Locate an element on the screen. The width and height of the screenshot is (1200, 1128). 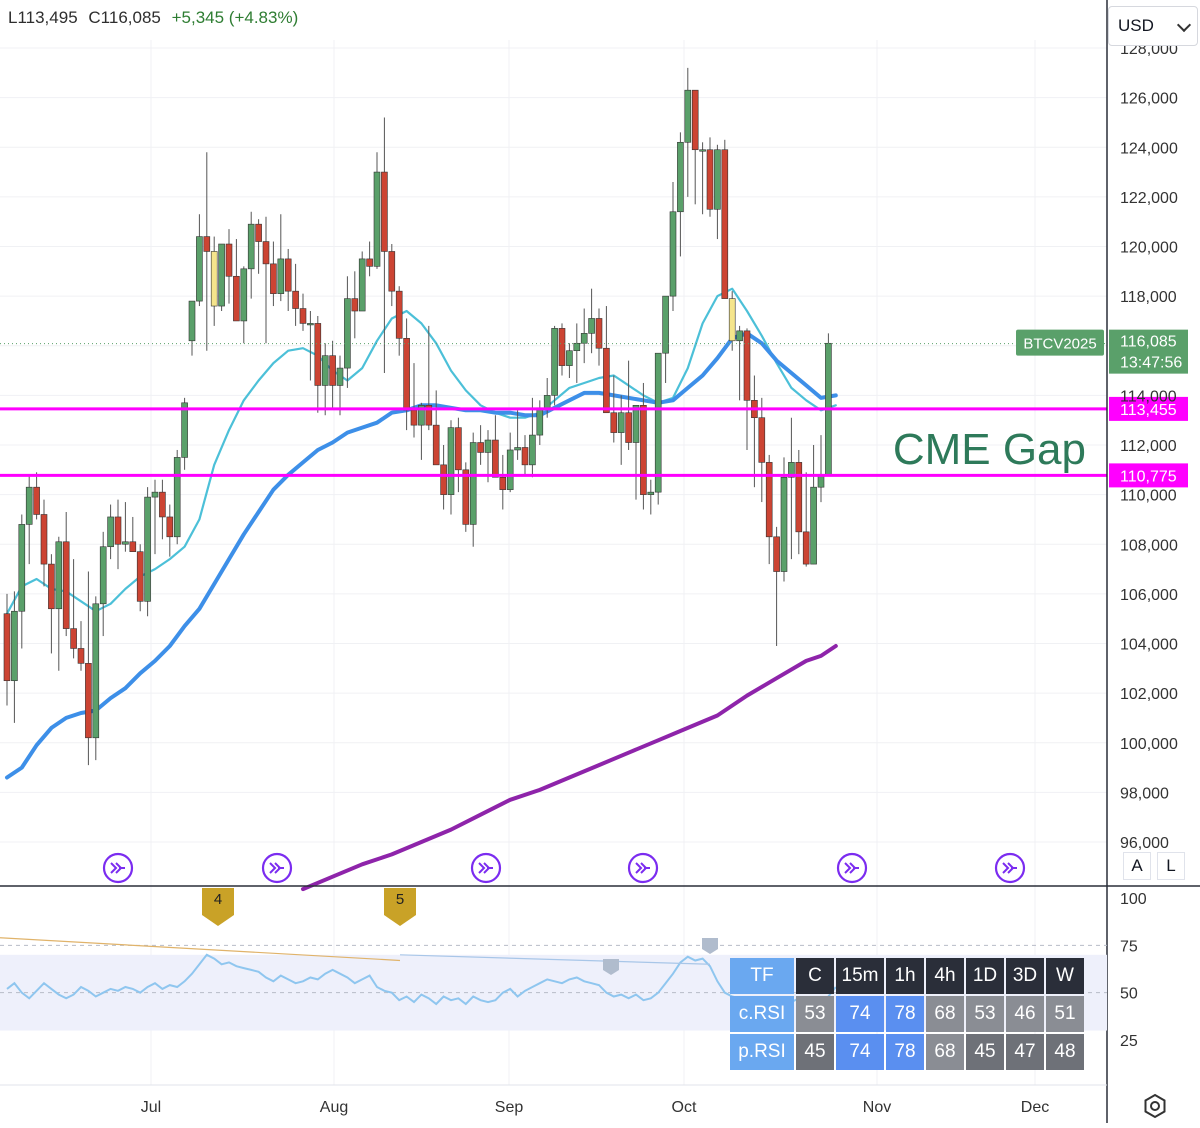
table-header-cell: TF is located at coordinates (762, 976).